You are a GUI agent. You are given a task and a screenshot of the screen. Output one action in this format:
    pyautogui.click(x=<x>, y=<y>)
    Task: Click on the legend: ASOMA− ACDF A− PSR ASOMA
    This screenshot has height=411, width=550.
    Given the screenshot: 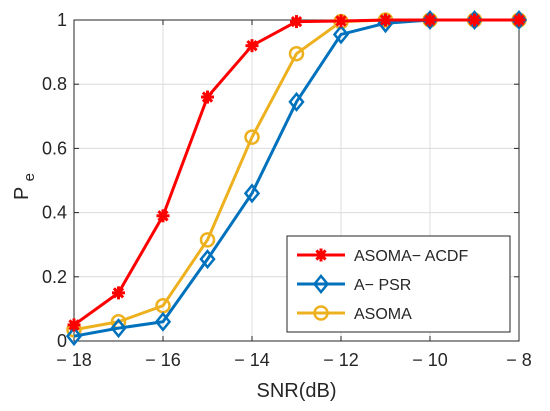 What is the action you would take?
    pyautogui.click(x=398, y=284)
    